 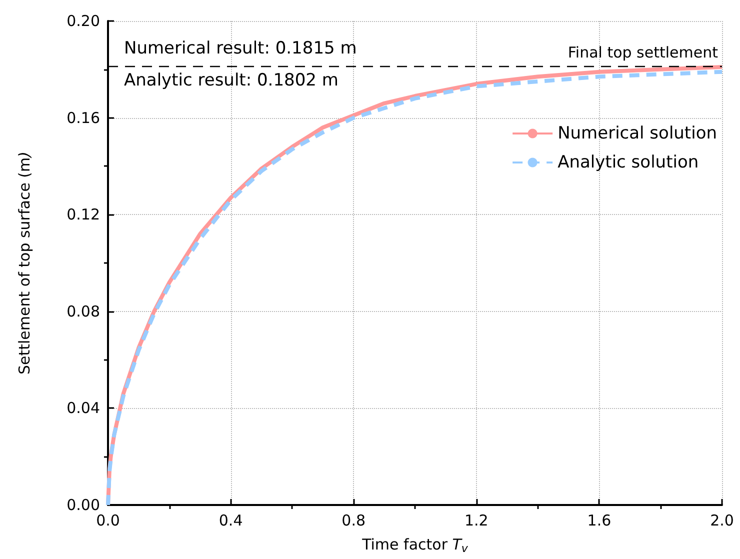 I want to click on legend-label: Numerical solution, so click(x=638, y=134).